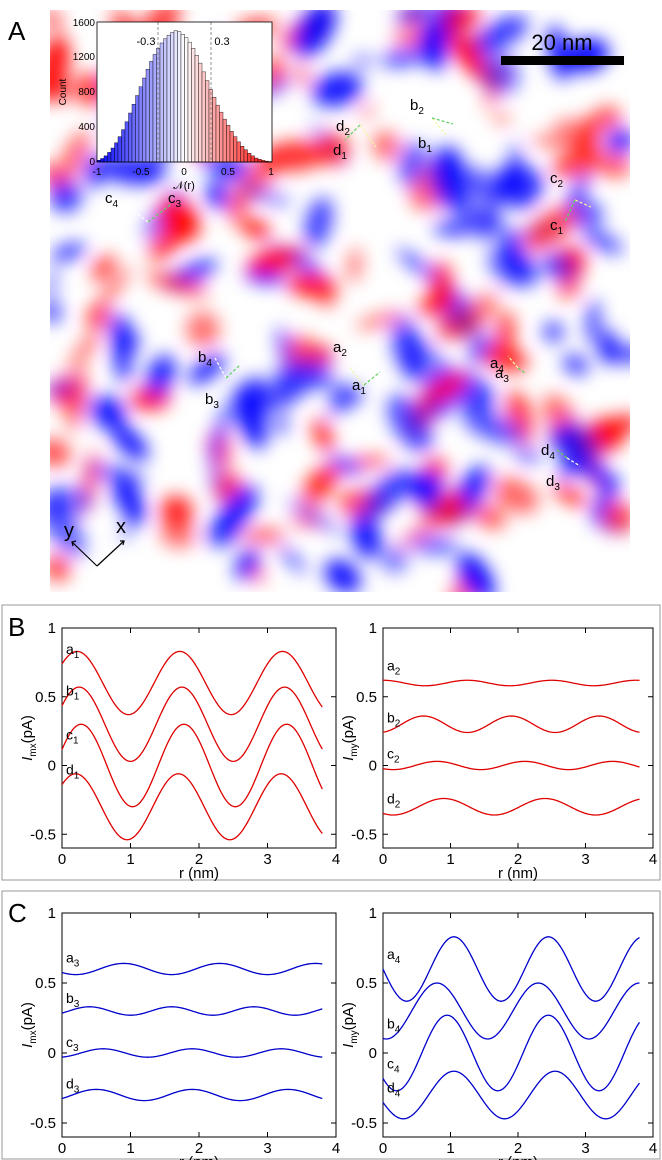  I want to click on inset-xtick-4: 1, so click(271, 172).